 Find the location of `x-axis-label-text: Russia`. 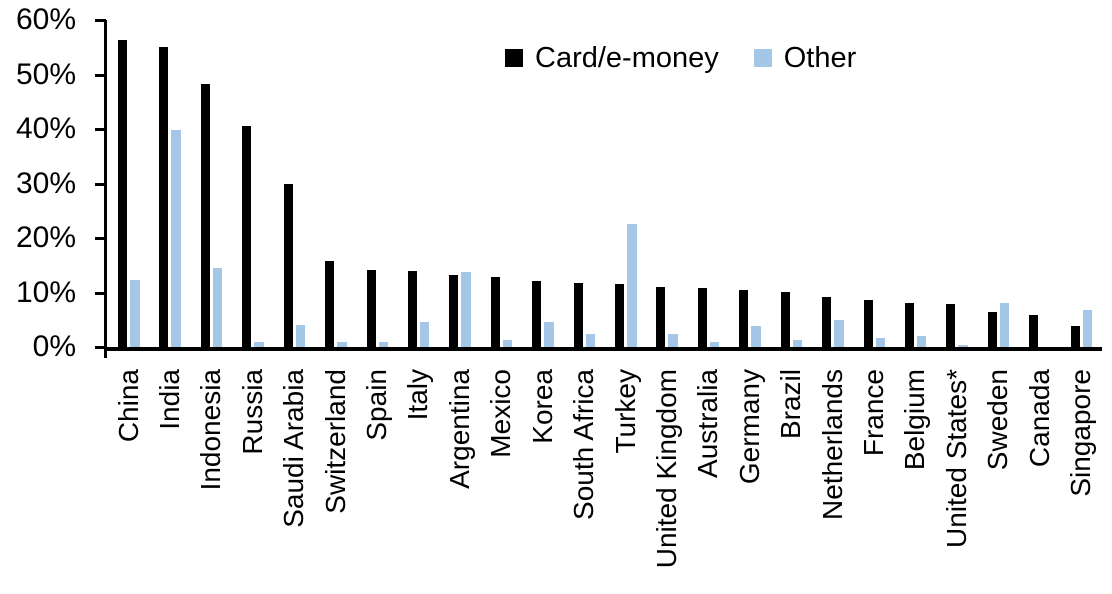

x-axis-label-text: Russia is located at coordinates (252, 412).